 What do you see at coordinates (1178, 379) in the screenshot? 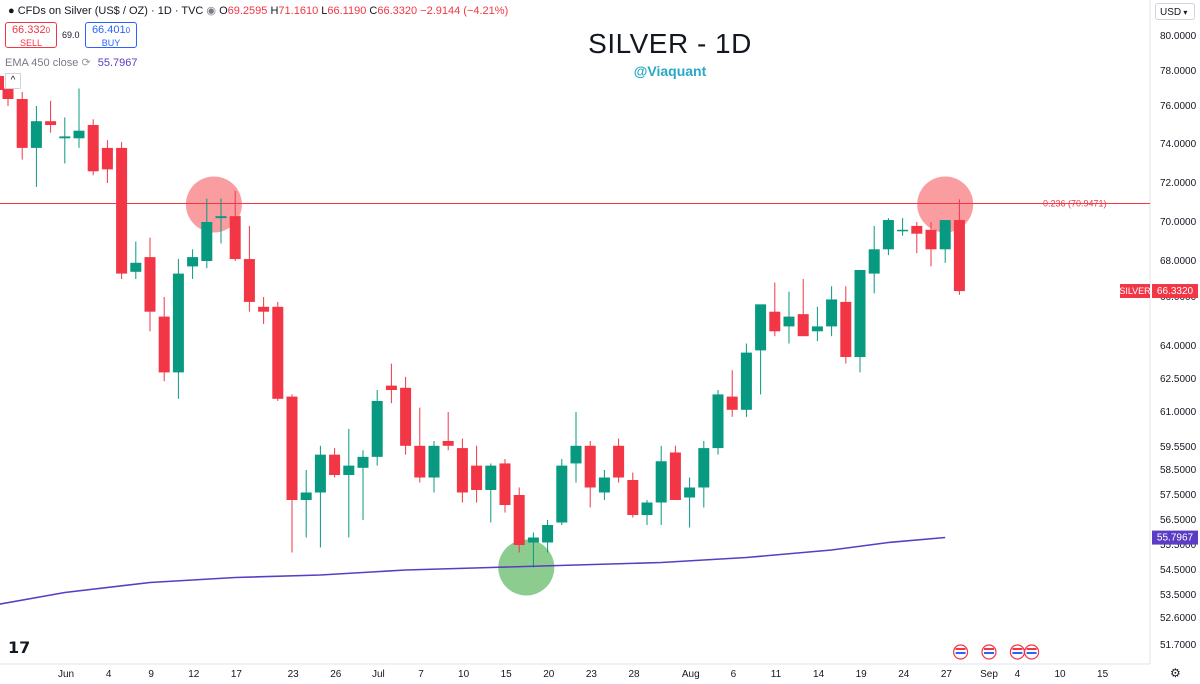
I see `y-tick-label: 62.5000` at bounding box center [1178, 379].